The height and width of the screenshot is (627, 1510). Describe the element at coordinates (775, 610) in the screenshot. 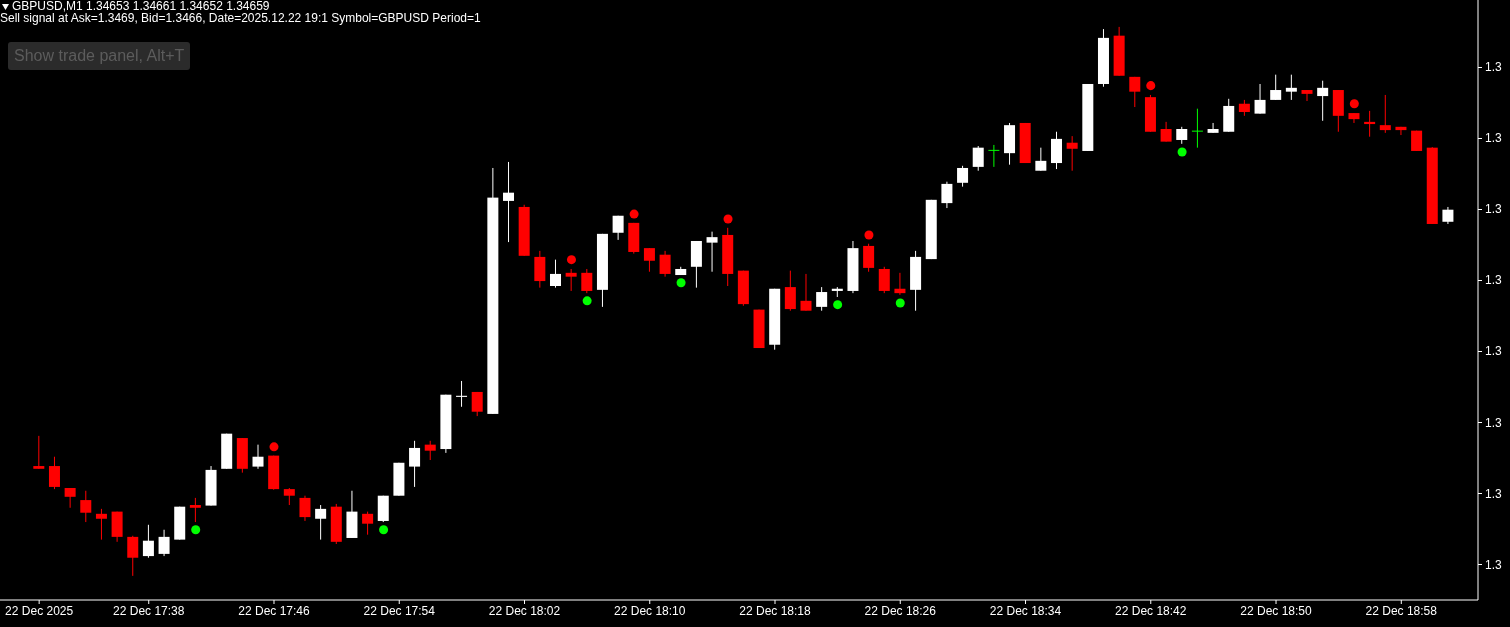

I see `x-tick-label: 22 Dec 18:18` at that location.